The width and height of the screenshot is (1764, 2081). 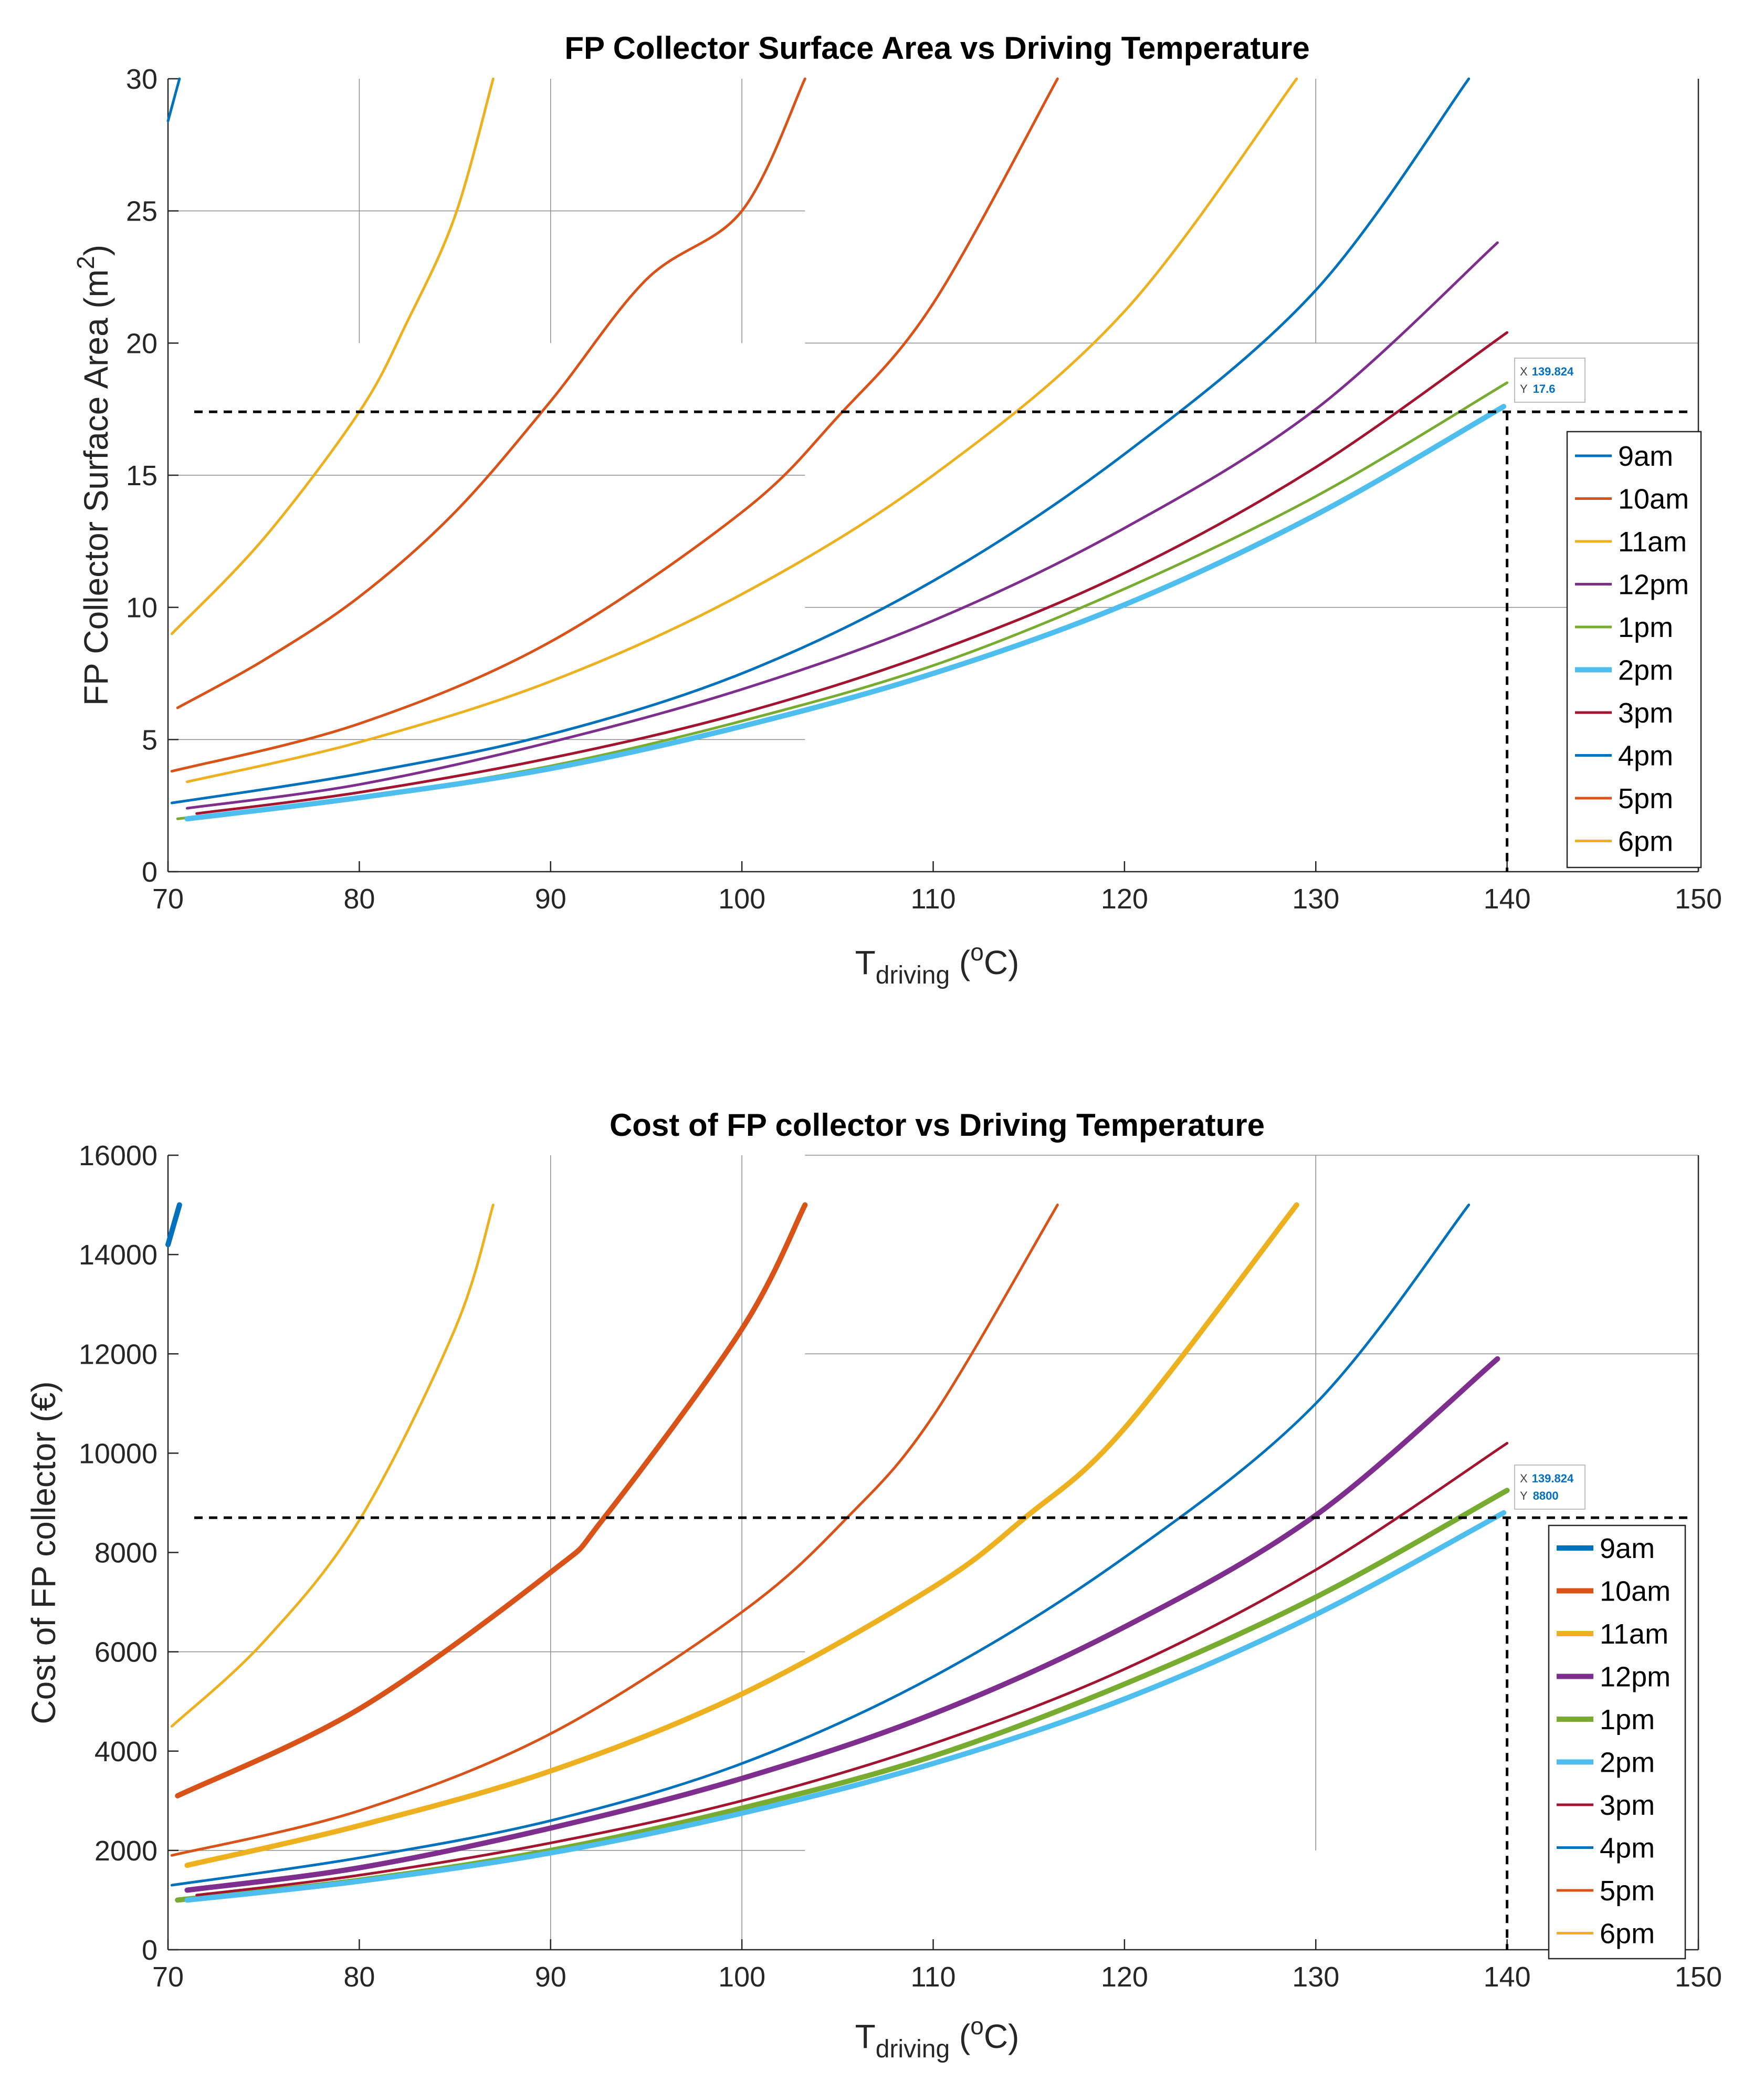 What do you see at coordinates (118, 1255) in the screenshot?
I see `y-tick-label: 14000` at bounding box center [118, 1255].